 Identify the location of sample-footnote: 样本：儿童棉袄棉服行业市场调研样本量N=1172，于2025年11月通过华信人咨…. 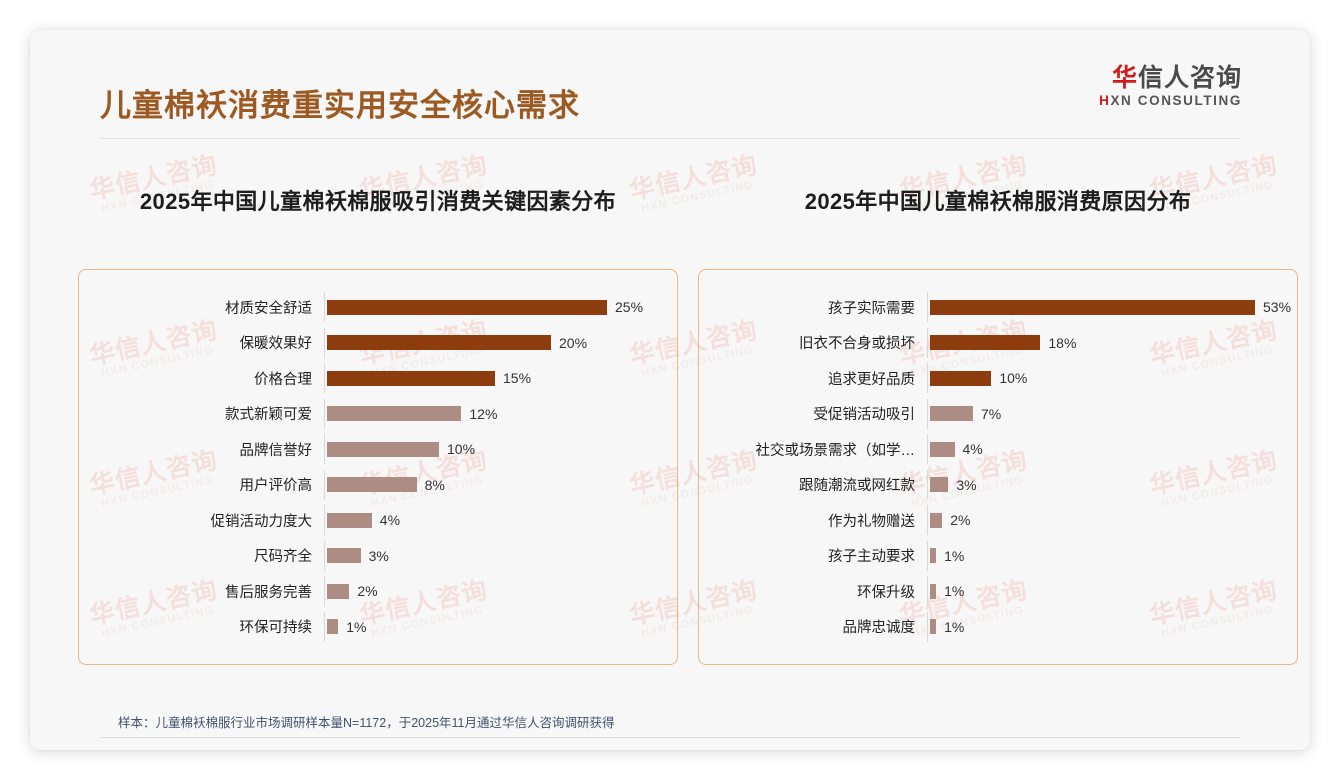
(366, 723).